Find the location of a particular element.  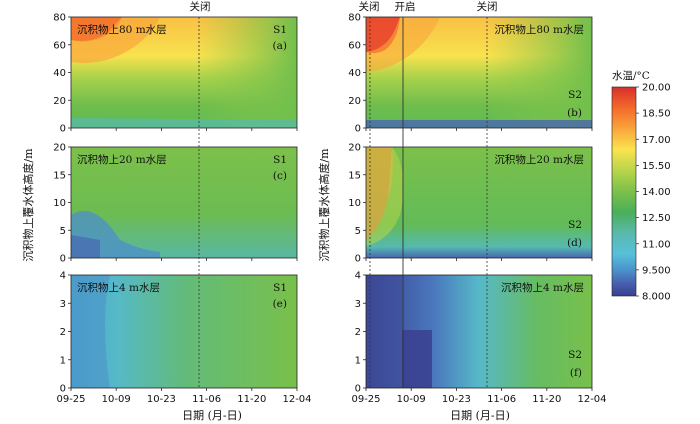

annotation-close-right-1: 关闭 is located at coordinates (369, 6).